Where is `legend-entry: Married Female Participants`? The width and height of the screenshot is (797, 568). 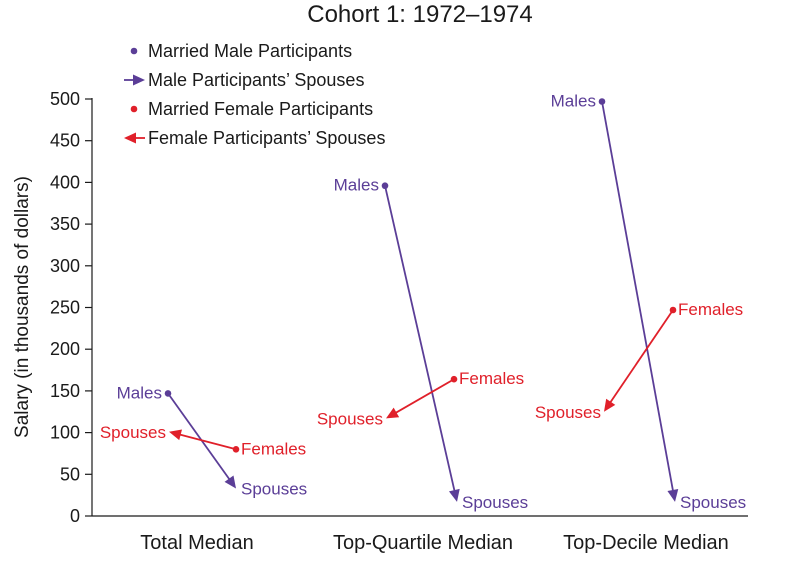
legend-entry: Married Female Participants is located at coordinates (260, 109).